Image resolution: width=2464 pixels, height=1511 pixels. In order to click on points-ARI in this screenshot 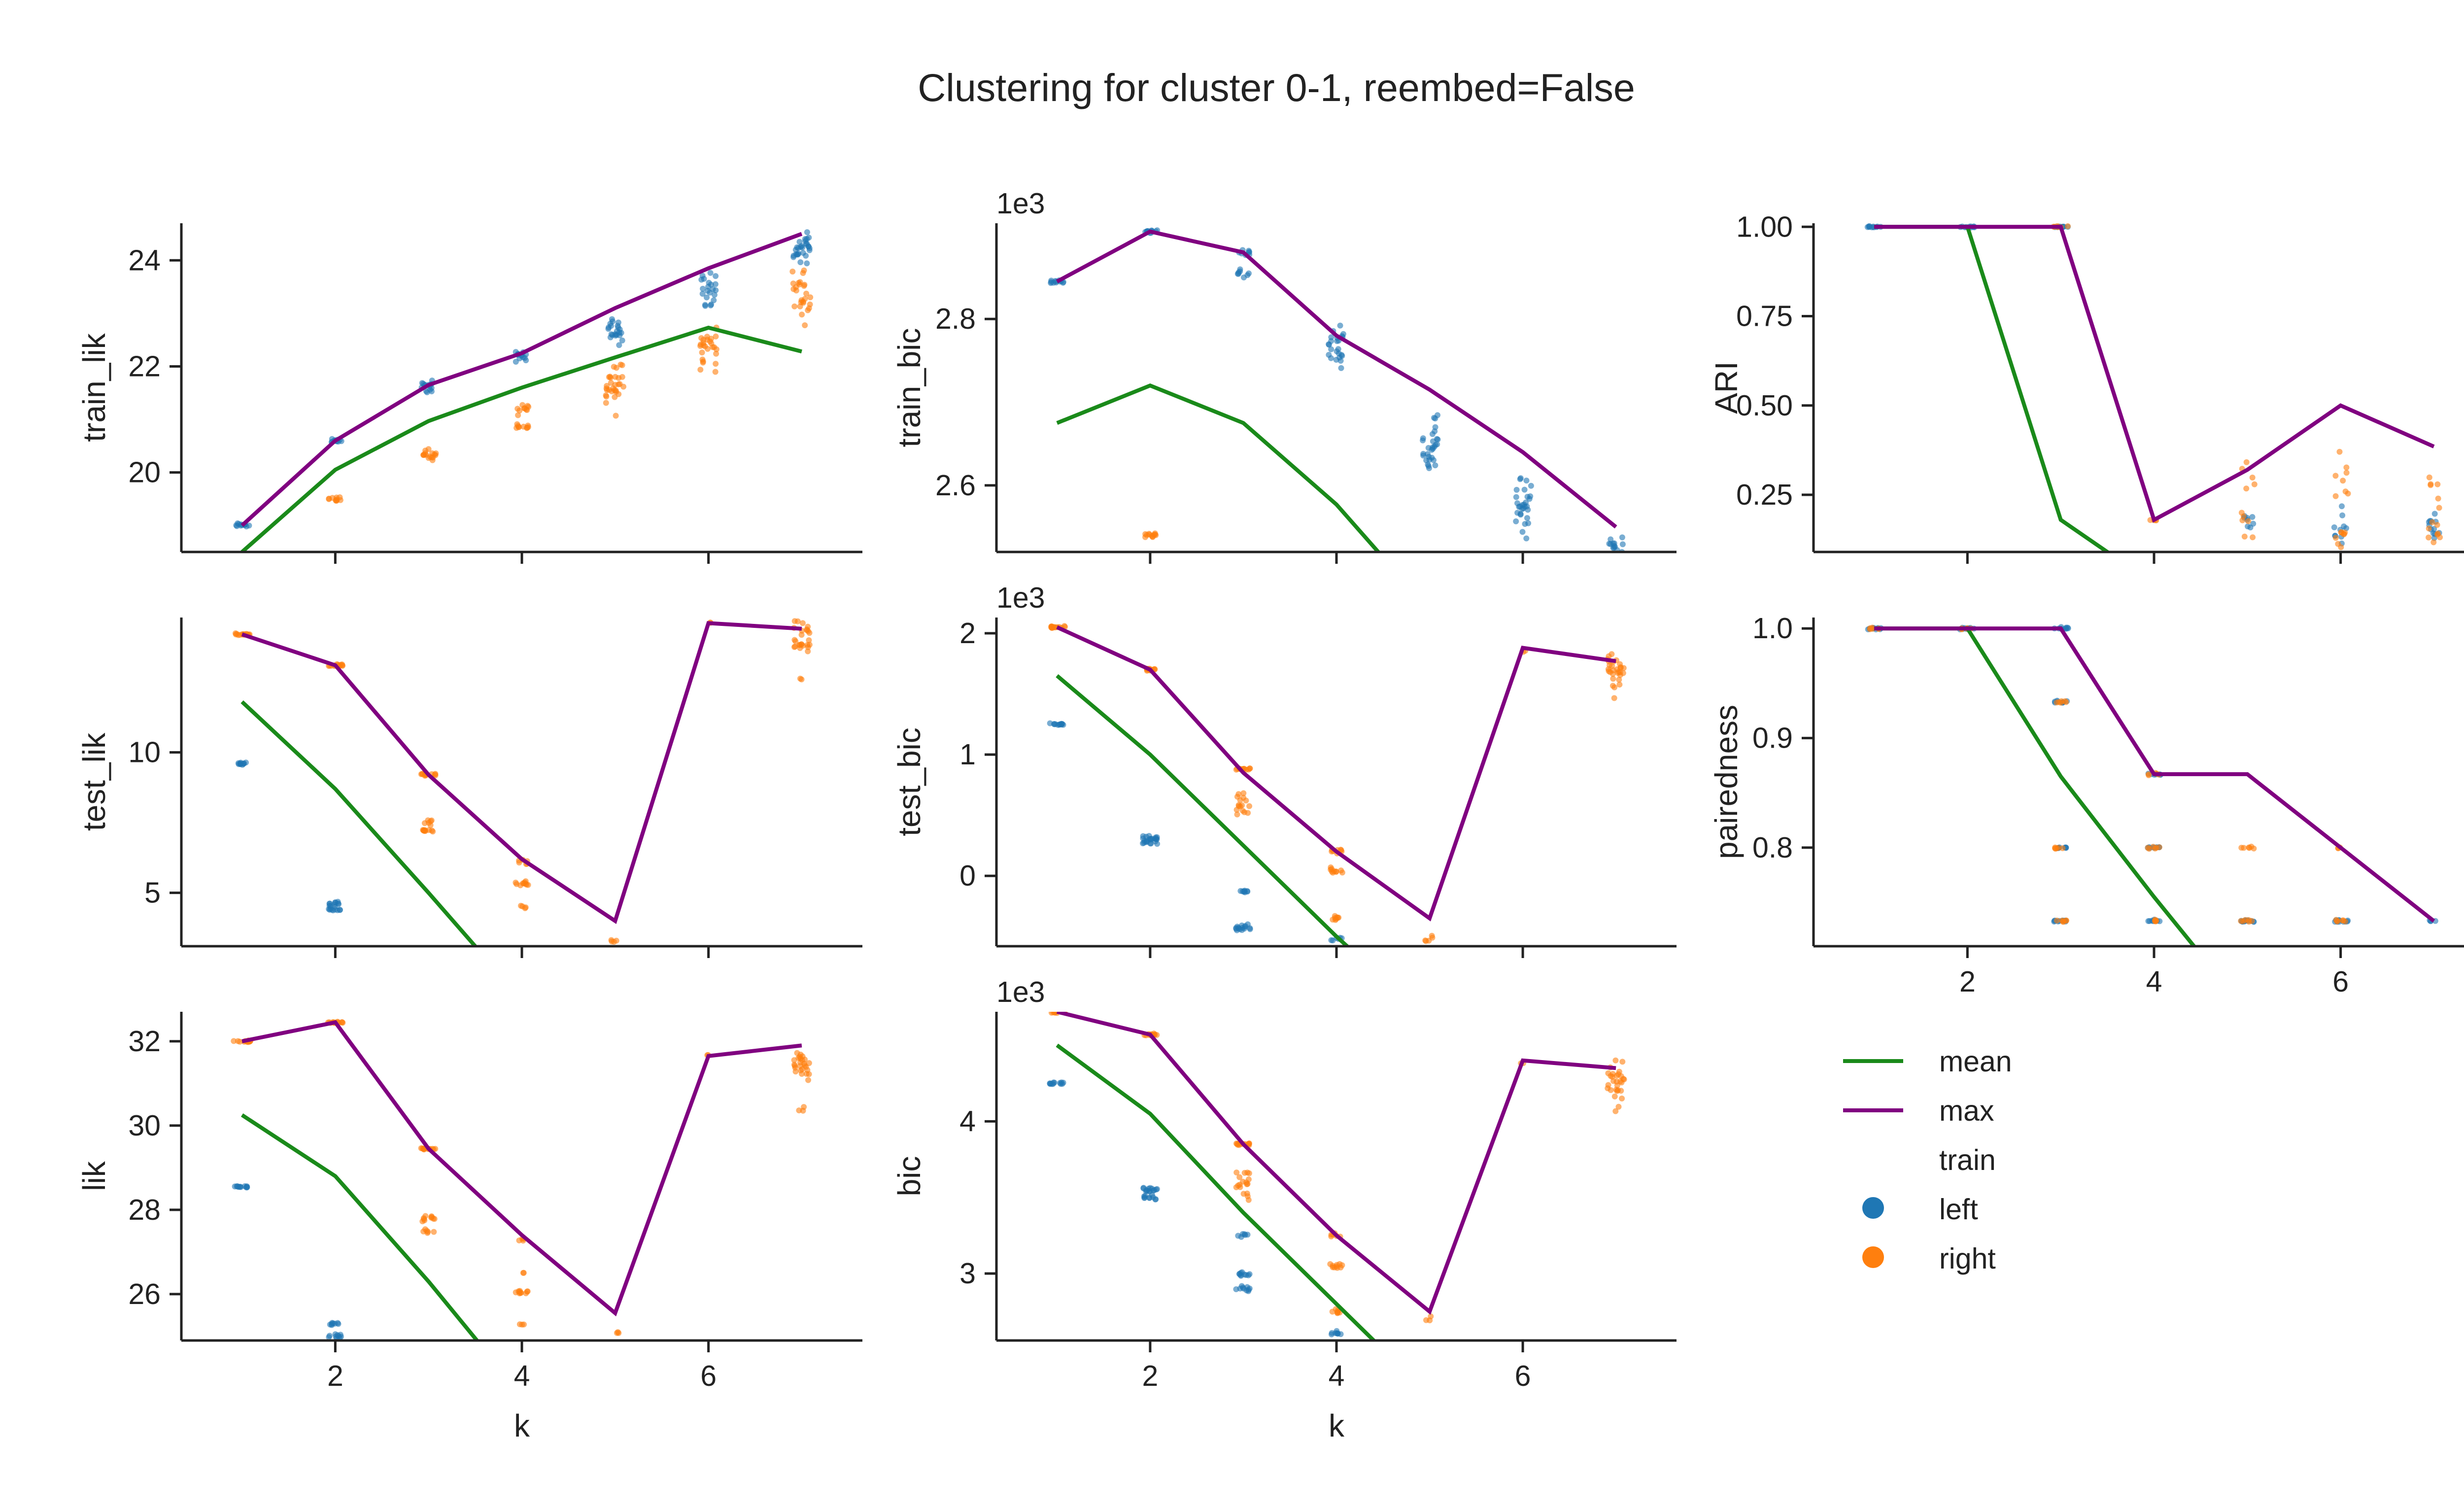, I will do `click(2153, 386)`.